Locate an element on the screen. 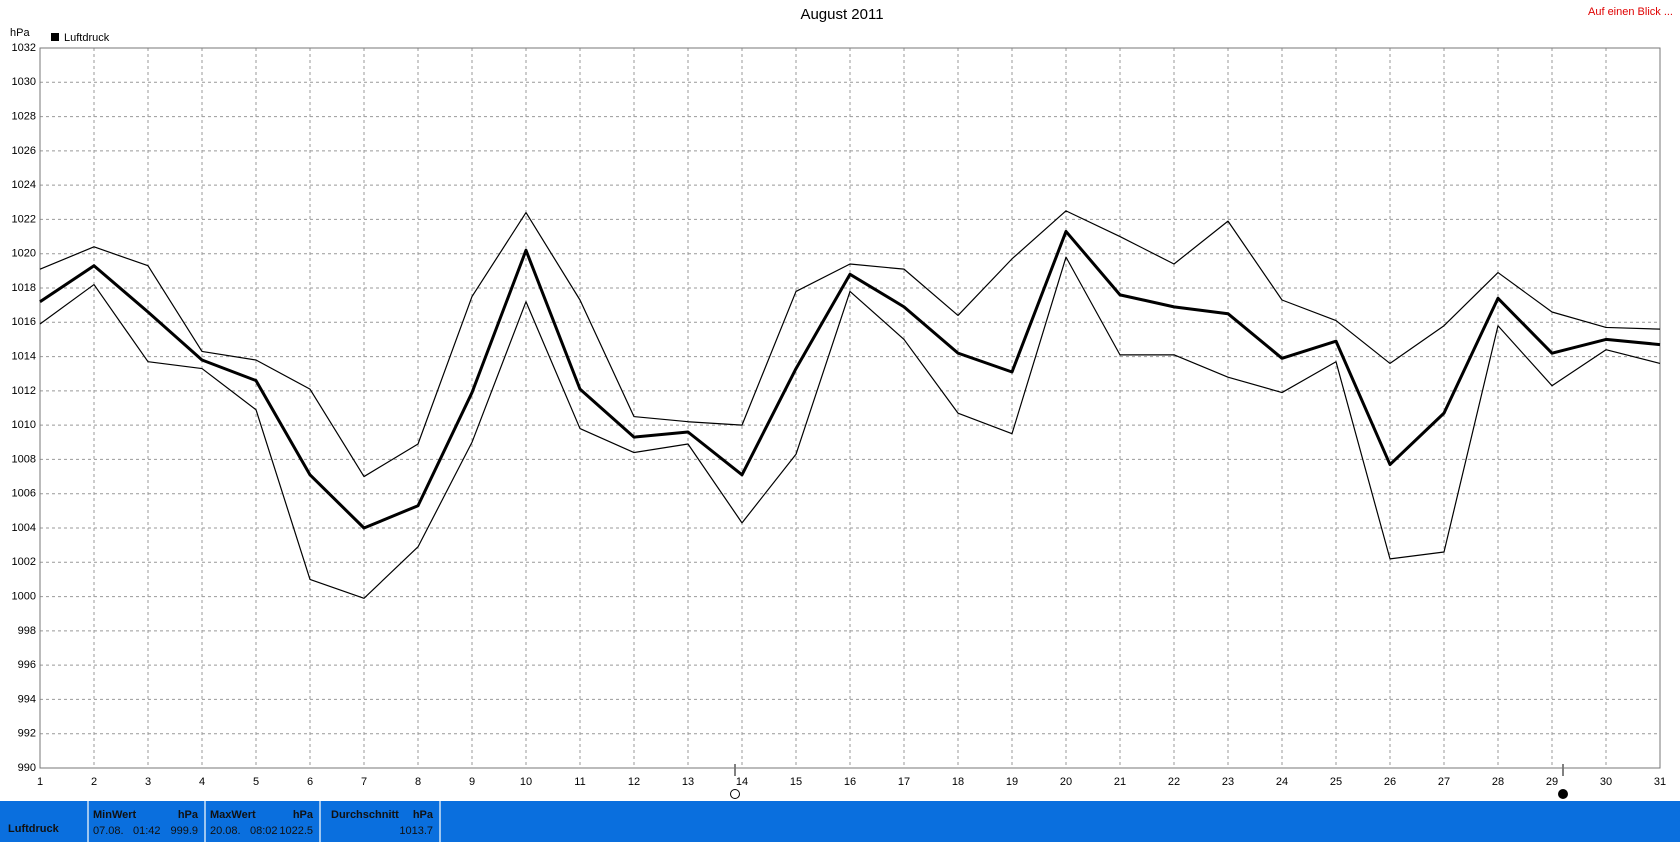 The height and width of the screenshot is (842, 1680). y-tick-label: 992 is located at coordinates (27, 734).